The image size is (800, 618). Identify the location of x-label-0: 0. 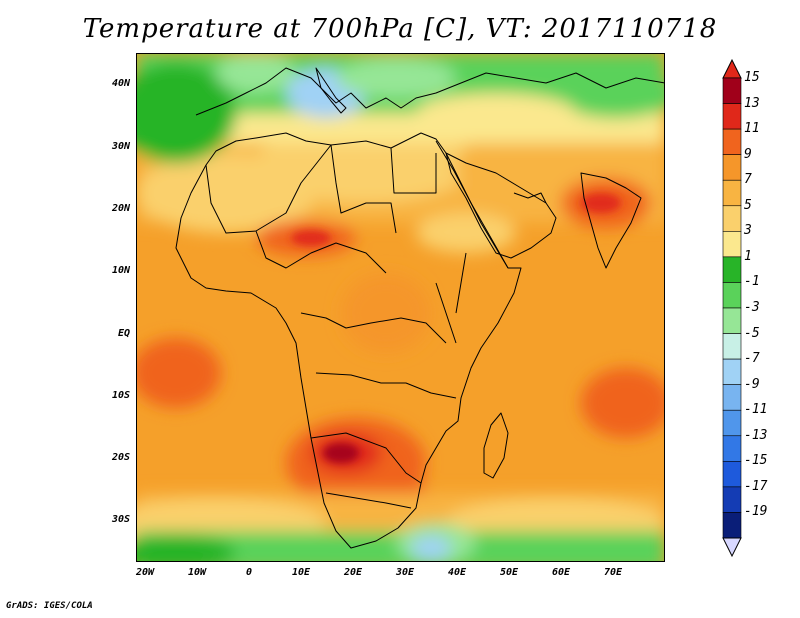
(249, 572).